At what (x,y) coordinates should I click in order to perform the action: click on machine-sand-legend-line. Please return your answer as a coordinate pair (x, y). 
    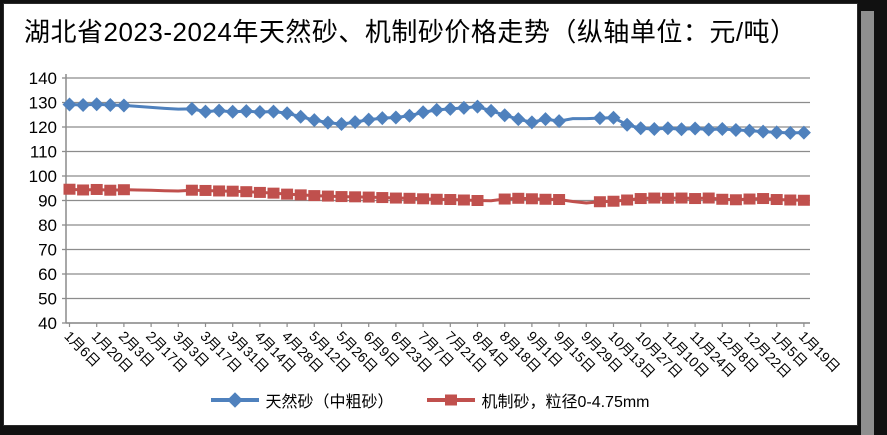
    Looking at the image, I should click on (451, 400).